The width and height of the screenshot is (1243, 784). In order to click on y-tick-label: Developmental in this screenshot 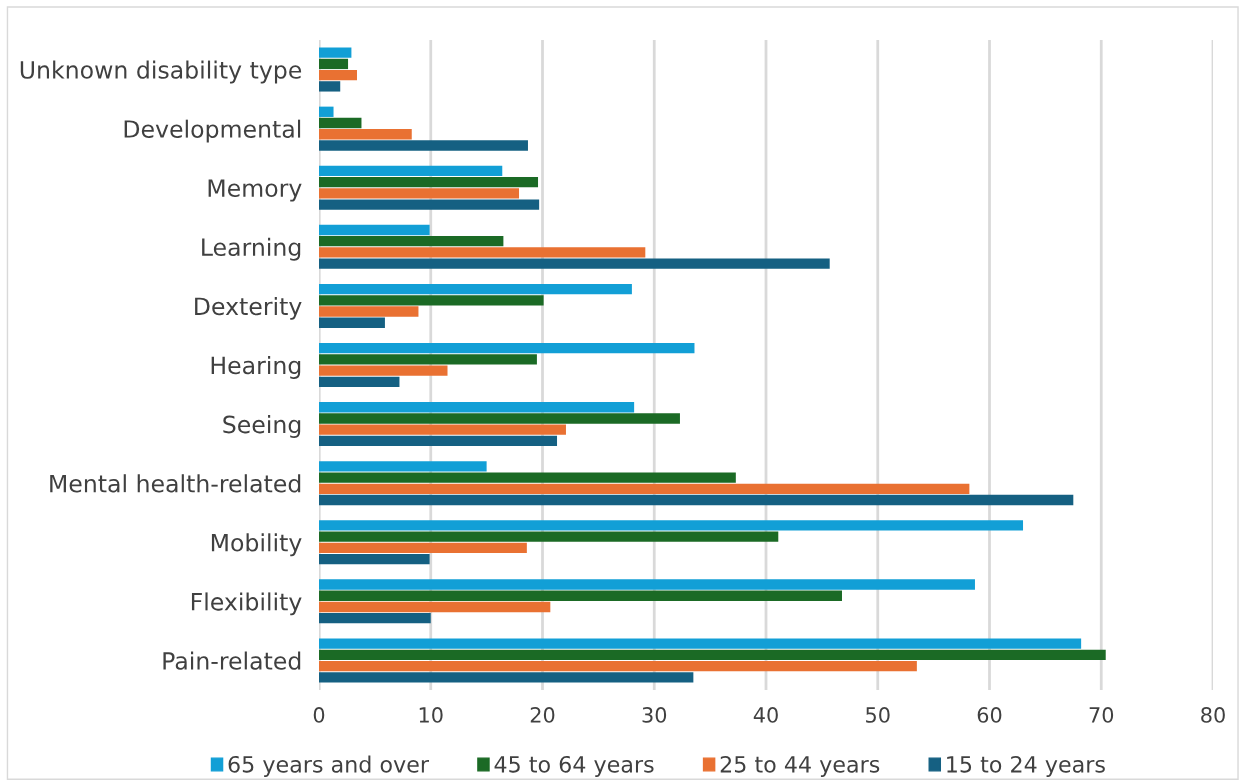, I will do `click(212, 131)`.